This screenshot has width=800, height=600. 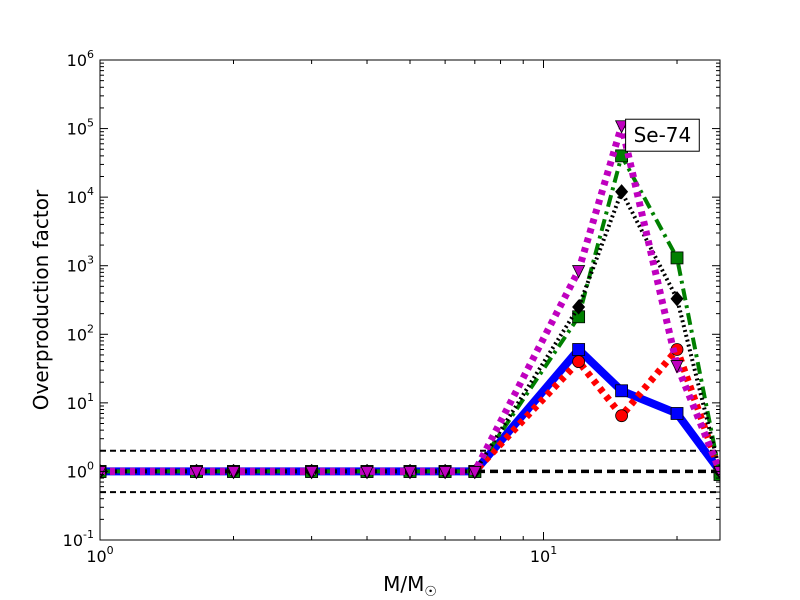 I want to click on x-axis-title-main: M/M, so click(x=403, y=584).